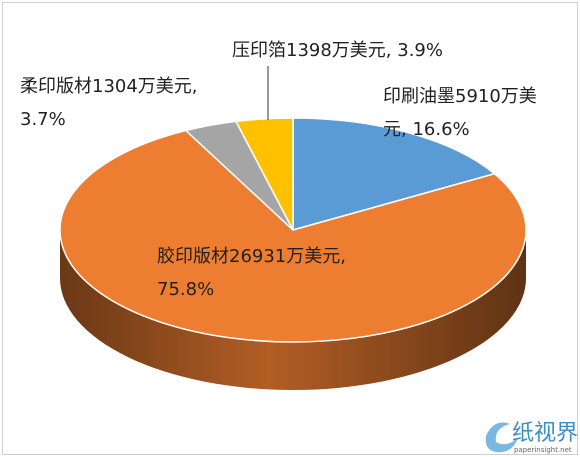 This screenshot has height=457, width=580. What do you see at coordinates (337, 50) in the screenshot?
I see `data-label: 压印箔1398万美元, 3.9%` at bounding box center [337, 50].